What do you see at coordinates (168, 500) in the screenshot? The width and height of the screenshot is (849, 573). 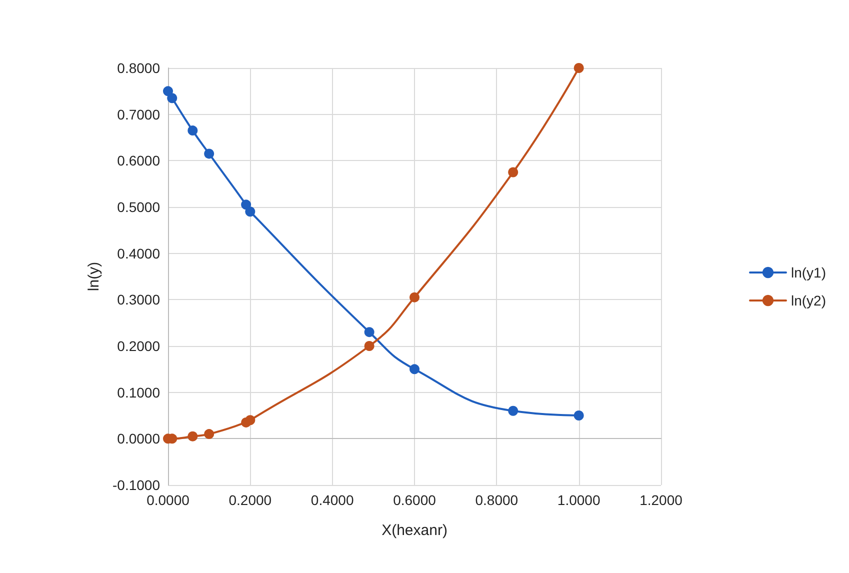 I see `x-tick-label: 0.0000` at bounding box center [168, 500].